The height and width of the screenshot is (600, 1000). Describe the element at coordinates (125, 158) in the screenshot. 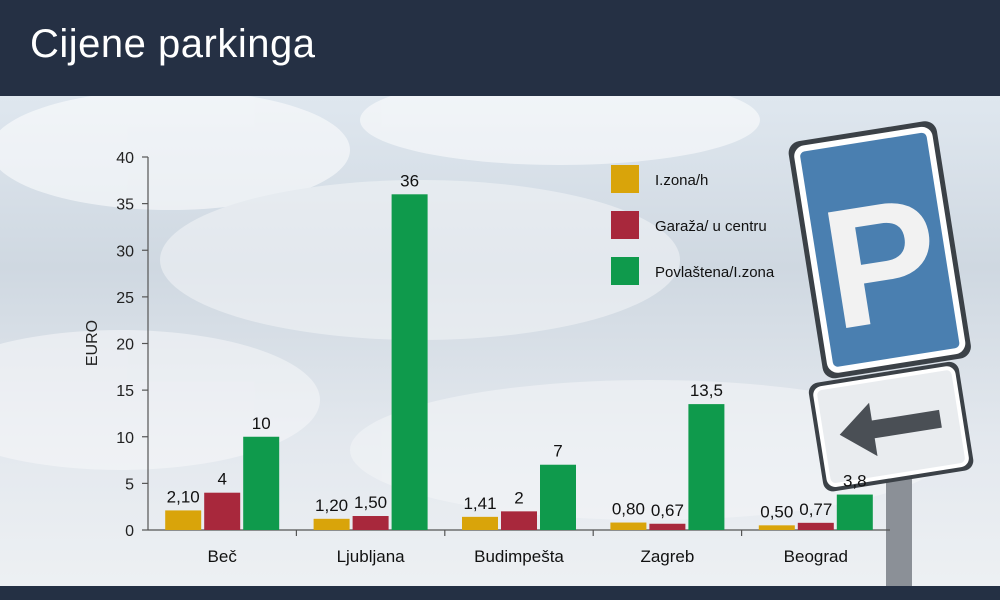

I see `y-tick-label: 40` at that location.